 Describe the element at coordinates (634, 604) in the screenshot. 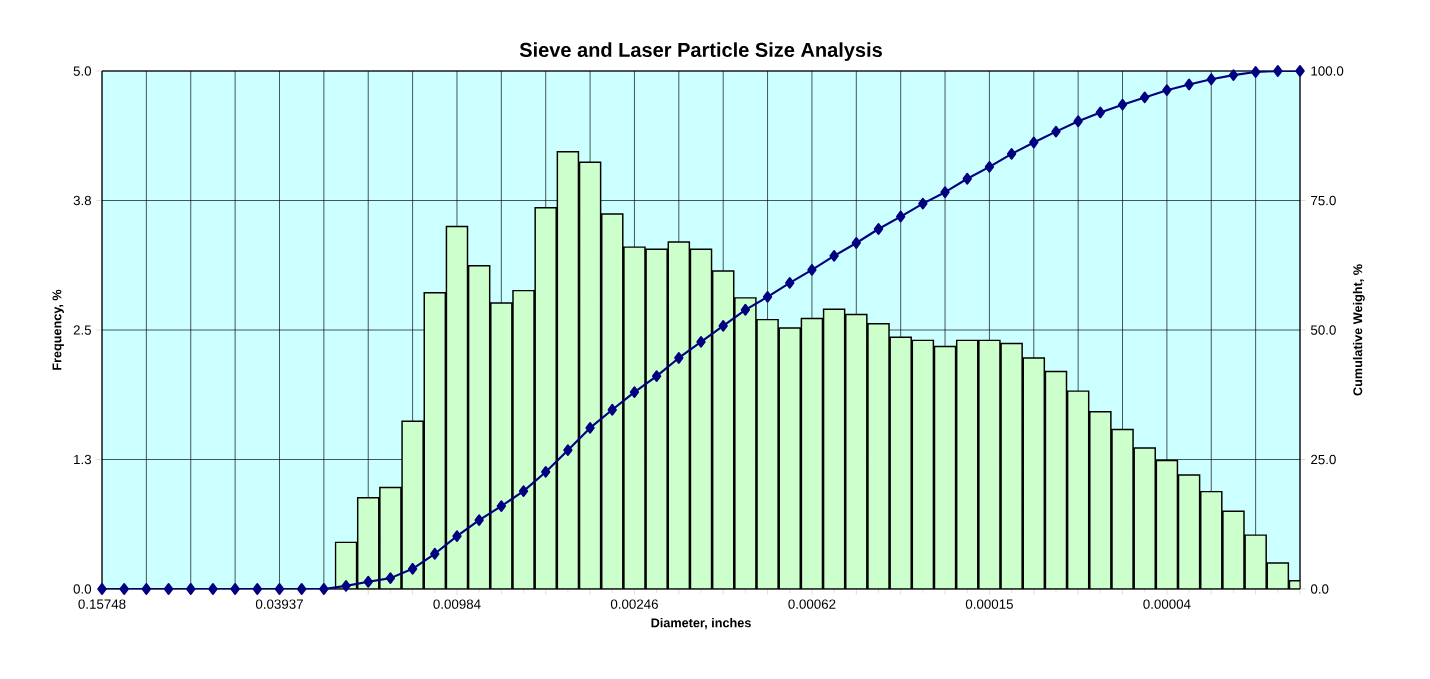

I see `x-tick-label: 0.00246` at that location.